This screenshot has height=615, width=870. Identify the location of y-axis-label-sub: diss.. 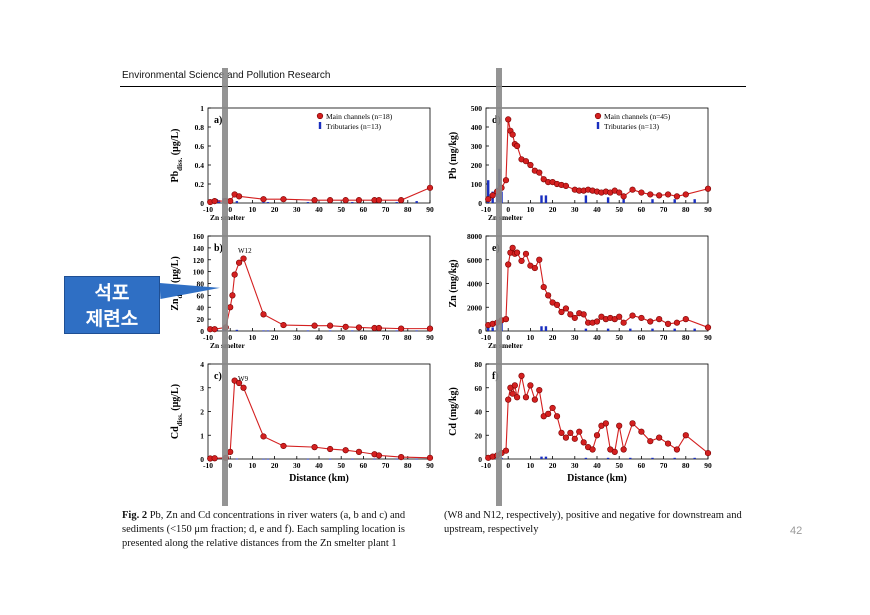
(180, 164).